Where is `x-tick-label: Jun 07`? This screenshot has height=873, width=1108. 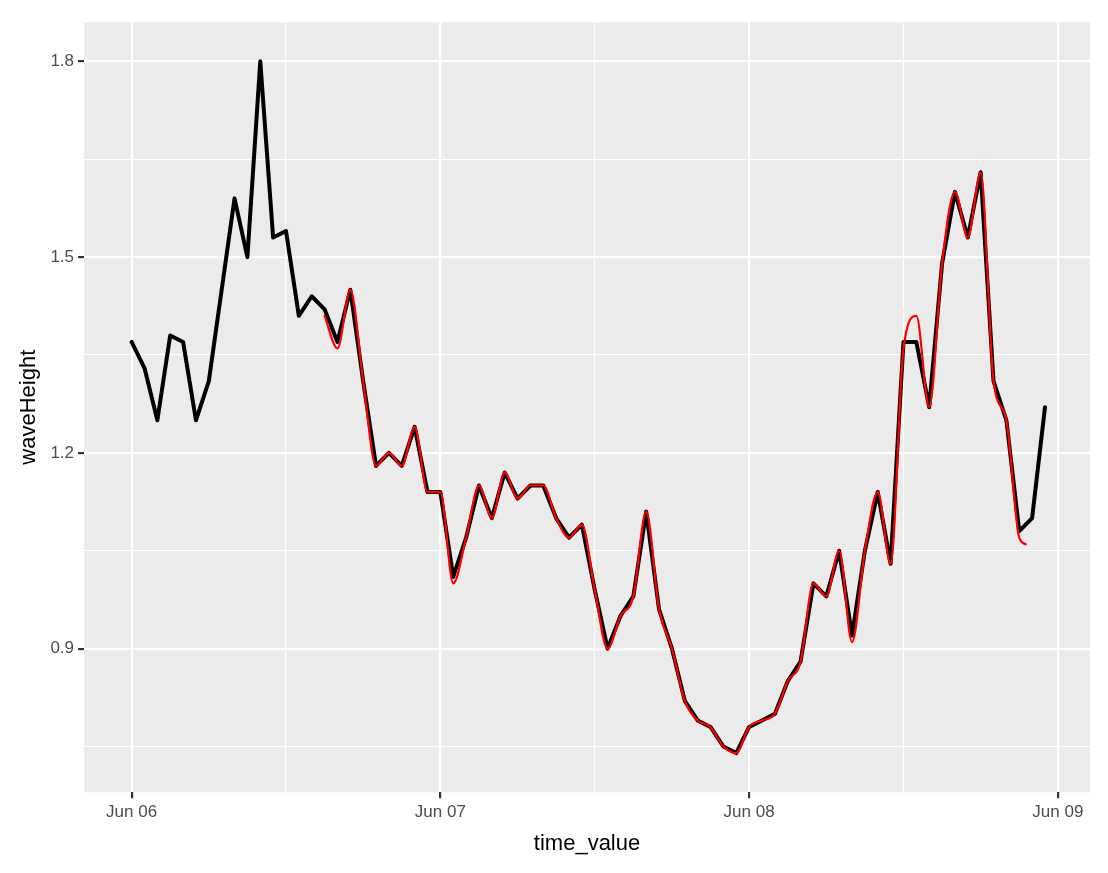 x-tick-label: Jun 07 is located at coordinates (440, 812).